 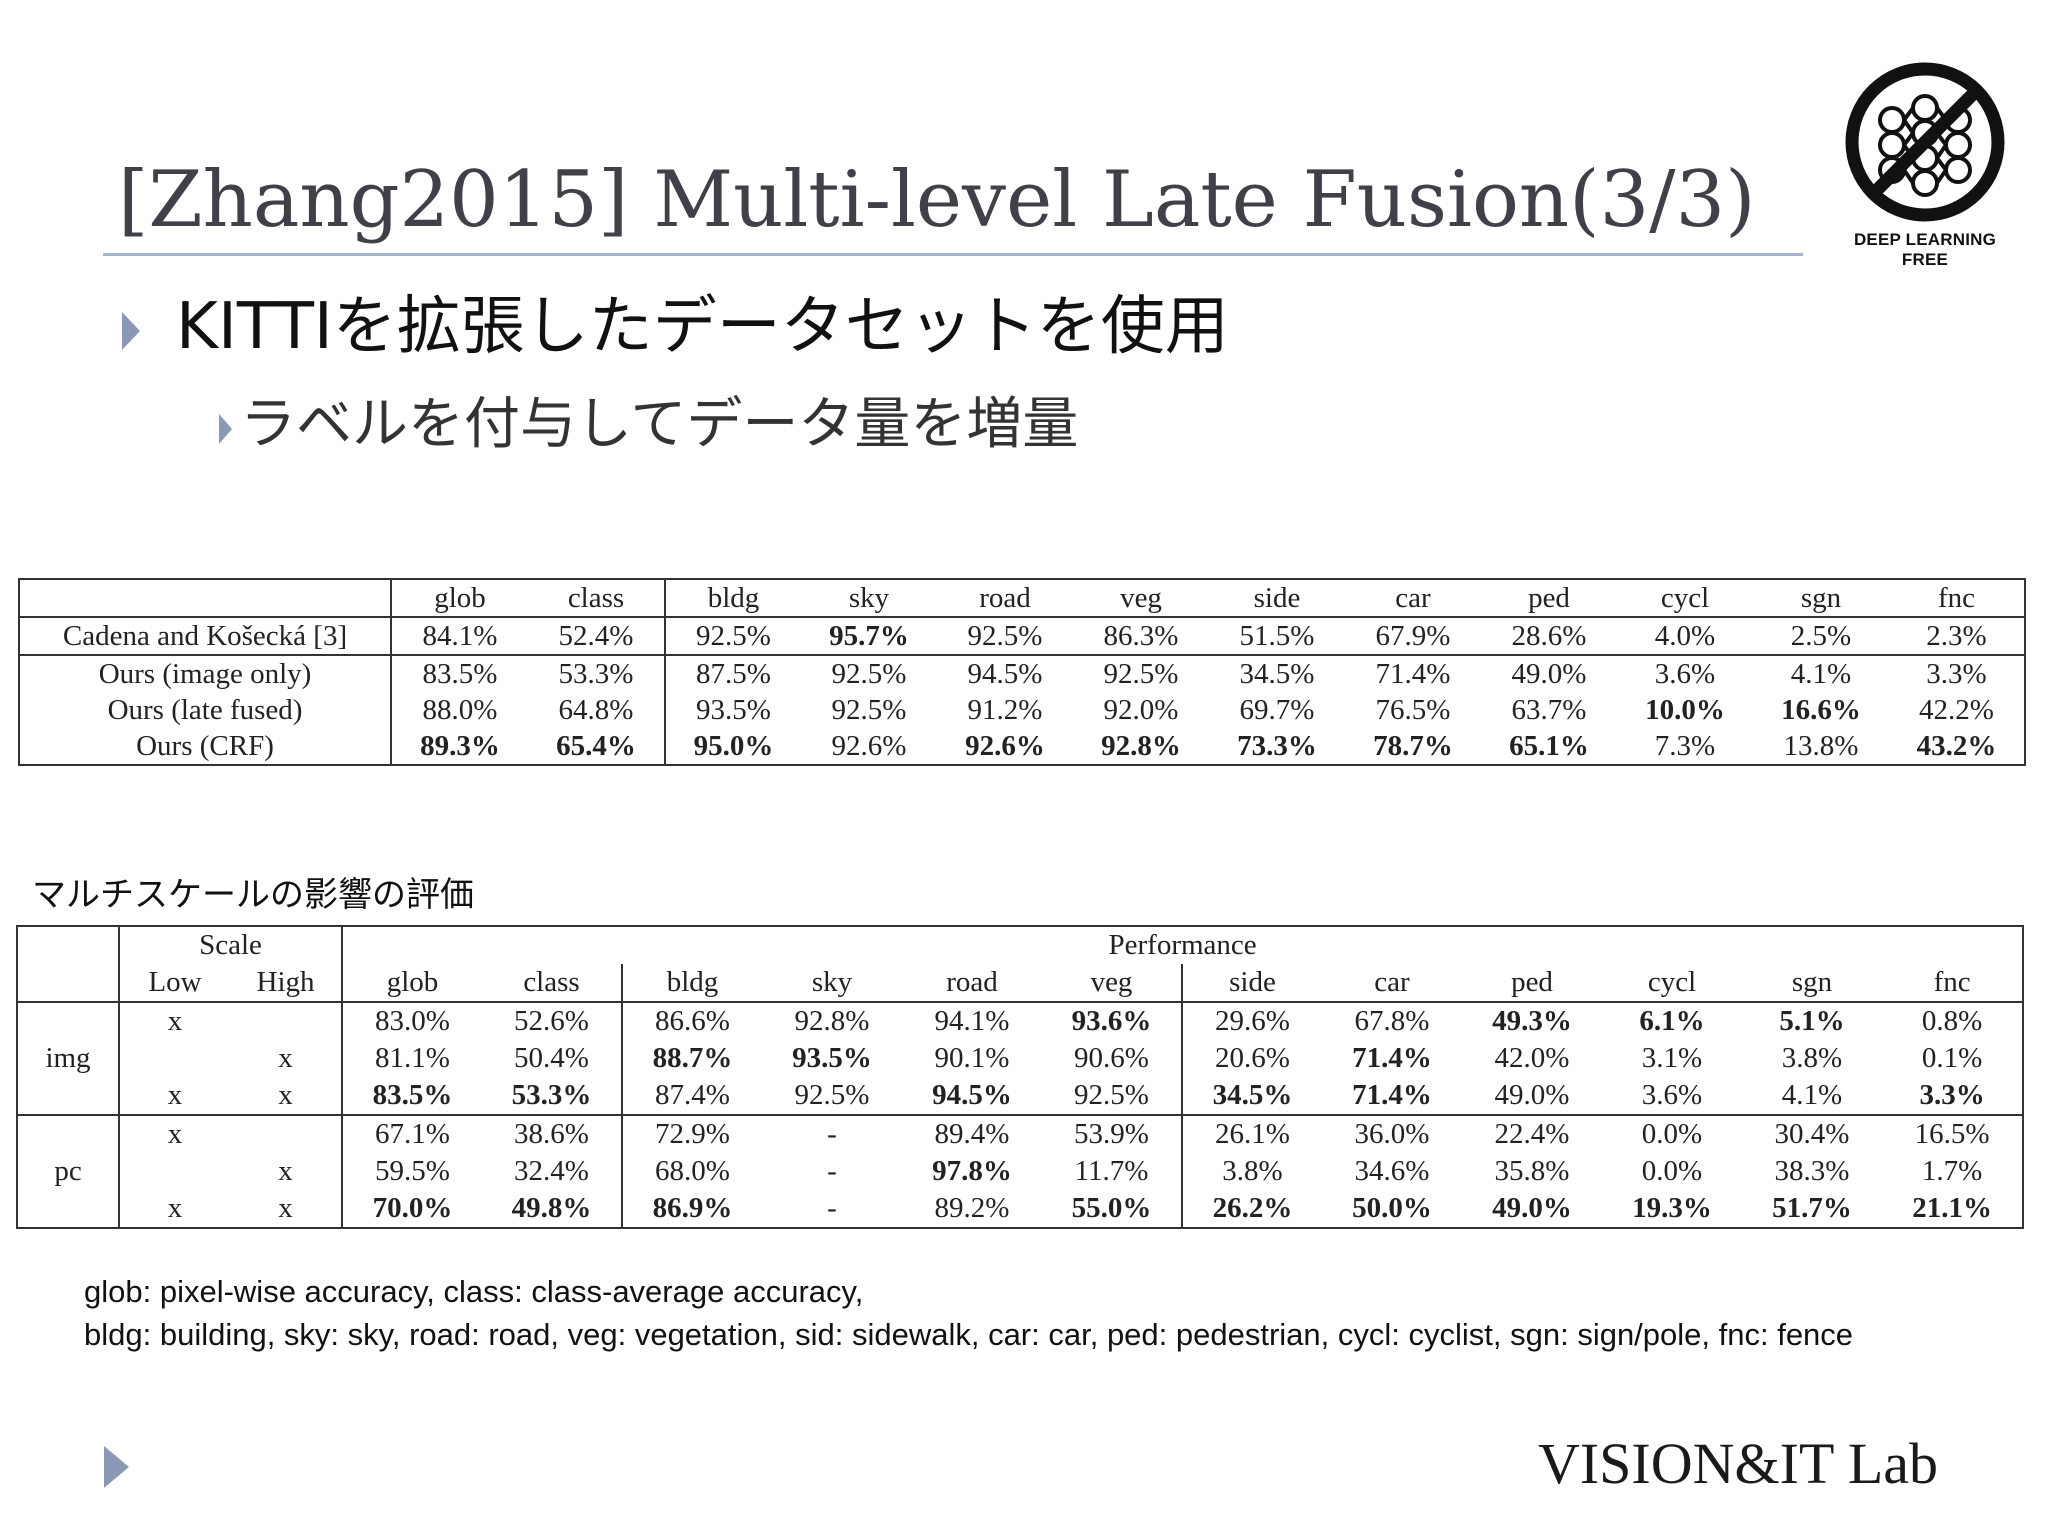 I want to click on table-cell: 11.7%, so click(x=1111, y=1171).